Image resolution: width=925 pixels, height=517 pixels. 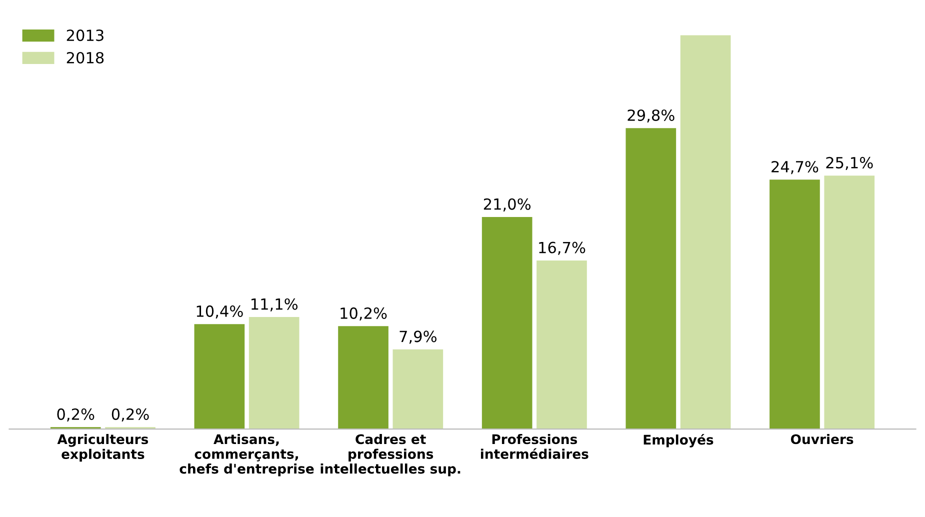 I want to click on data-label: 21,0%, so click(x=507, y=205).